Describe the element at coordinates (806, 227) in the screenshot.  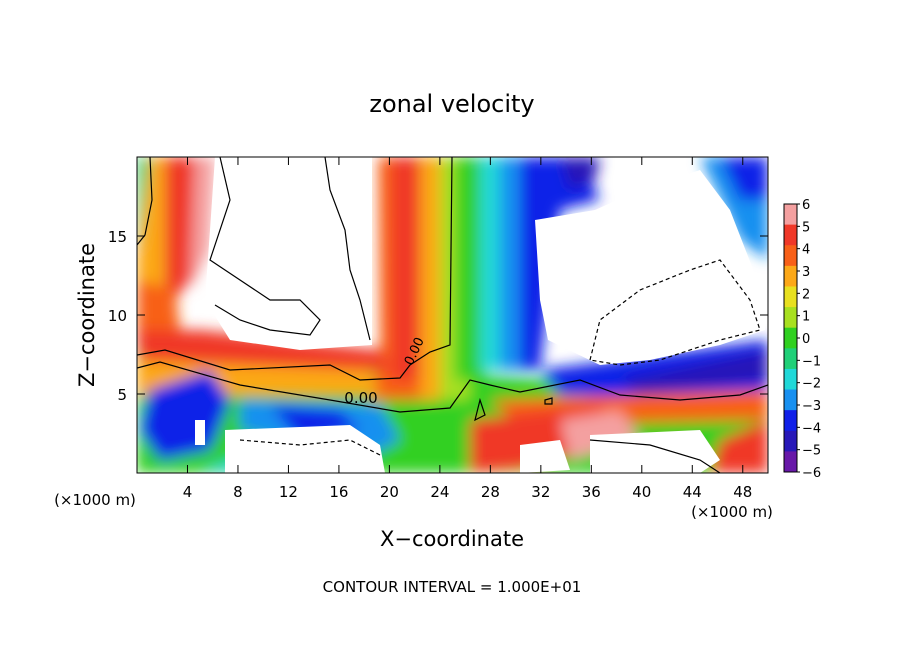
I see `colorbar-label: 5` at that location.